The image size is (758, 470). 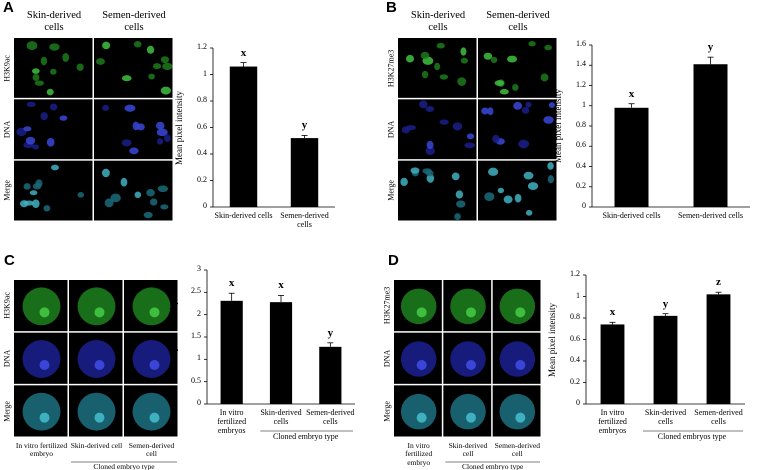 I want to click on image-row-label: H3K27me3, so click(x=391, y=68).